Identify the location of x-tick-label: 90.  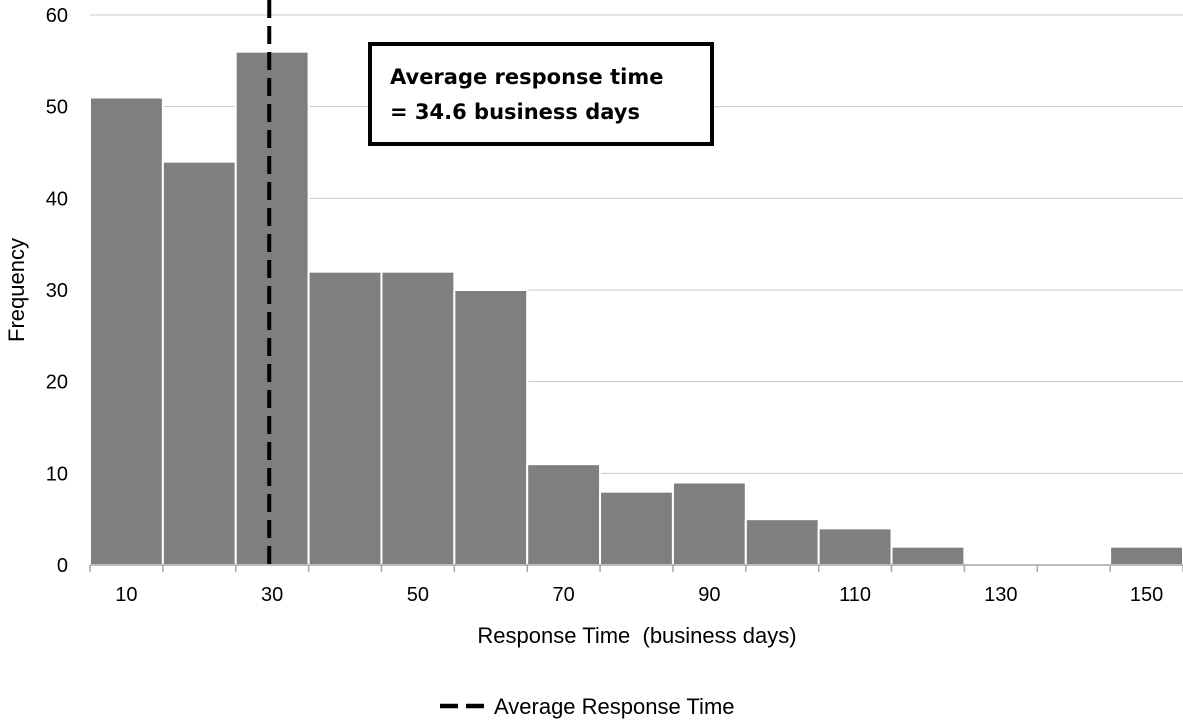
(709, 595).